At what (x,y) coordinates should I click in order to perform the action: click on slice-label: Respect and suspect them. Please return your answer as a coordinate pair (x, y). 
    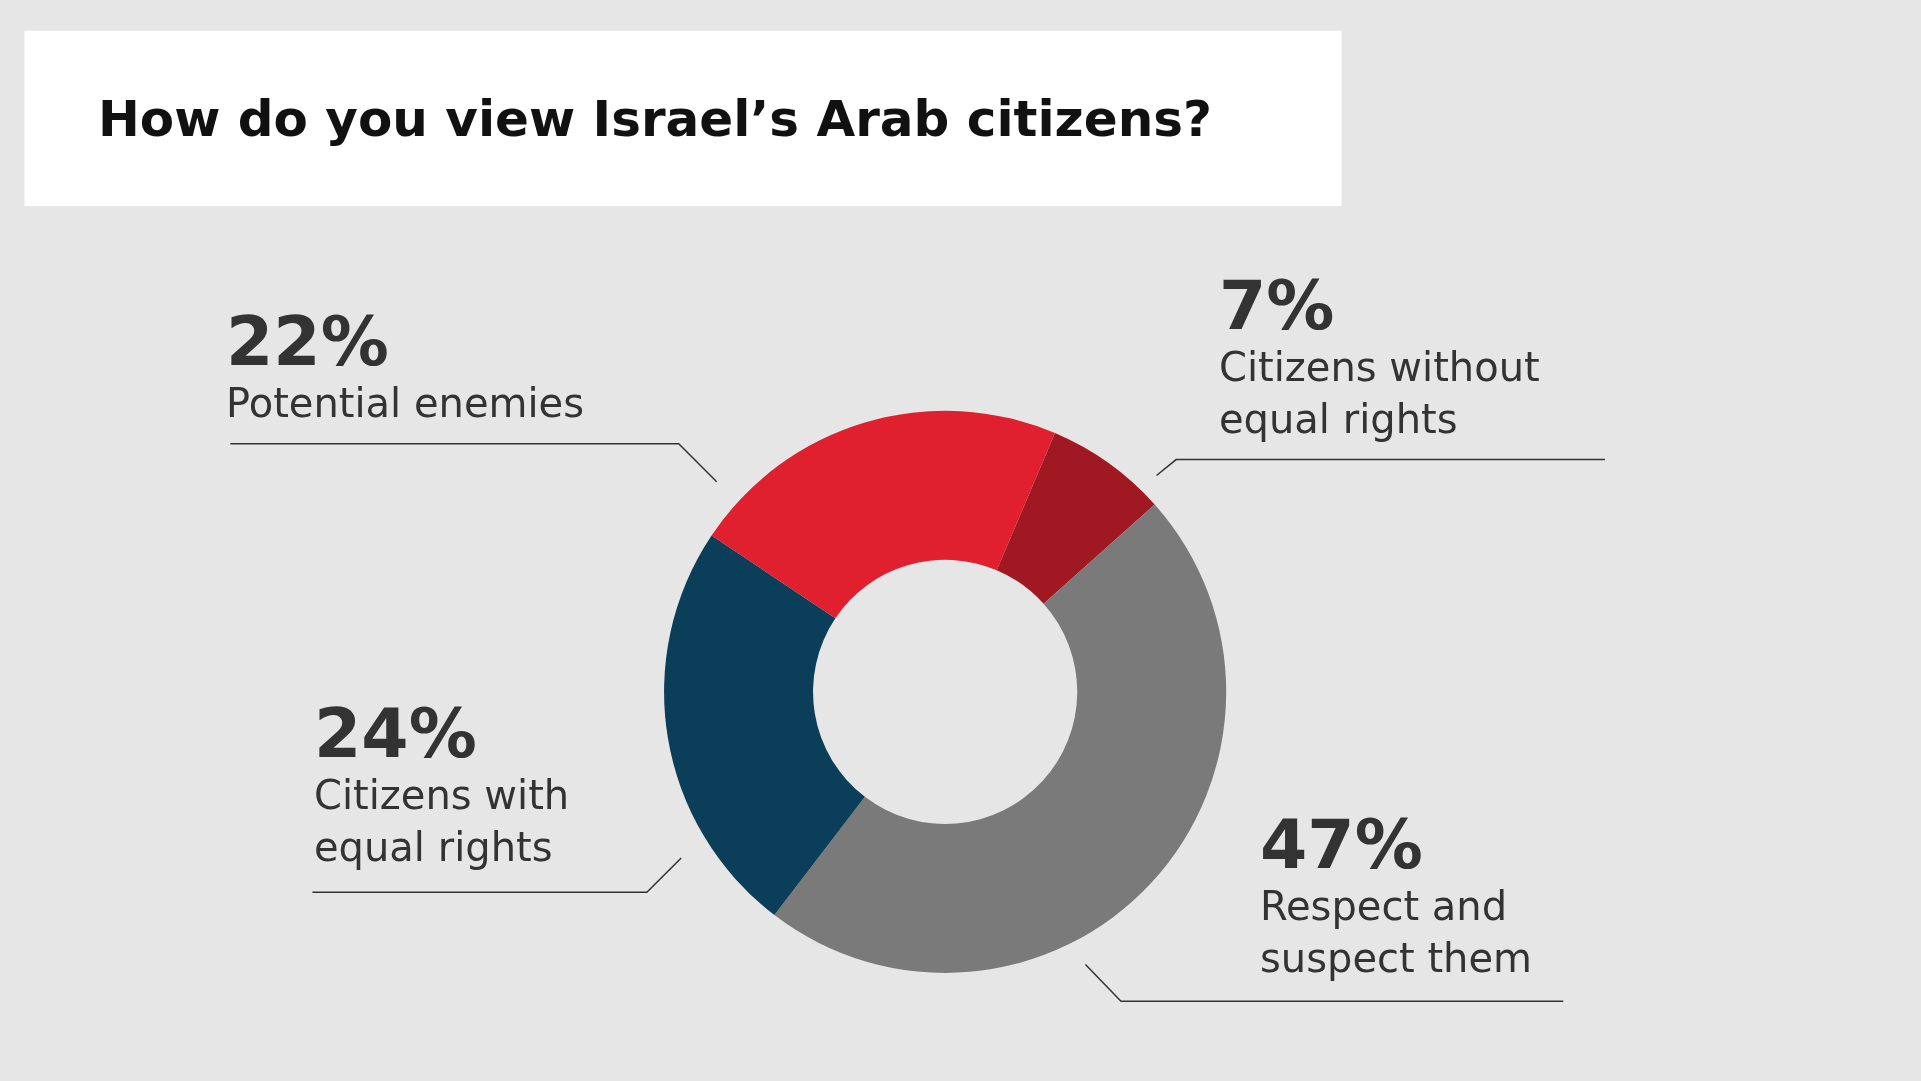
    Looking at the image, I should click on (1396, 932).